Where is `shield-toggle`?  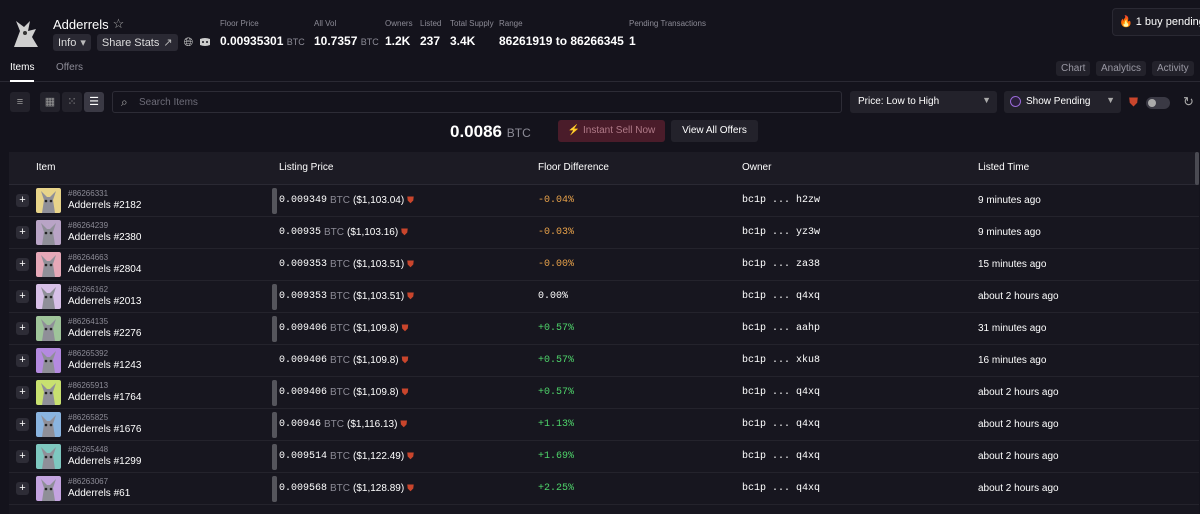
shield-toggle is located at coordinates (1158, 103).